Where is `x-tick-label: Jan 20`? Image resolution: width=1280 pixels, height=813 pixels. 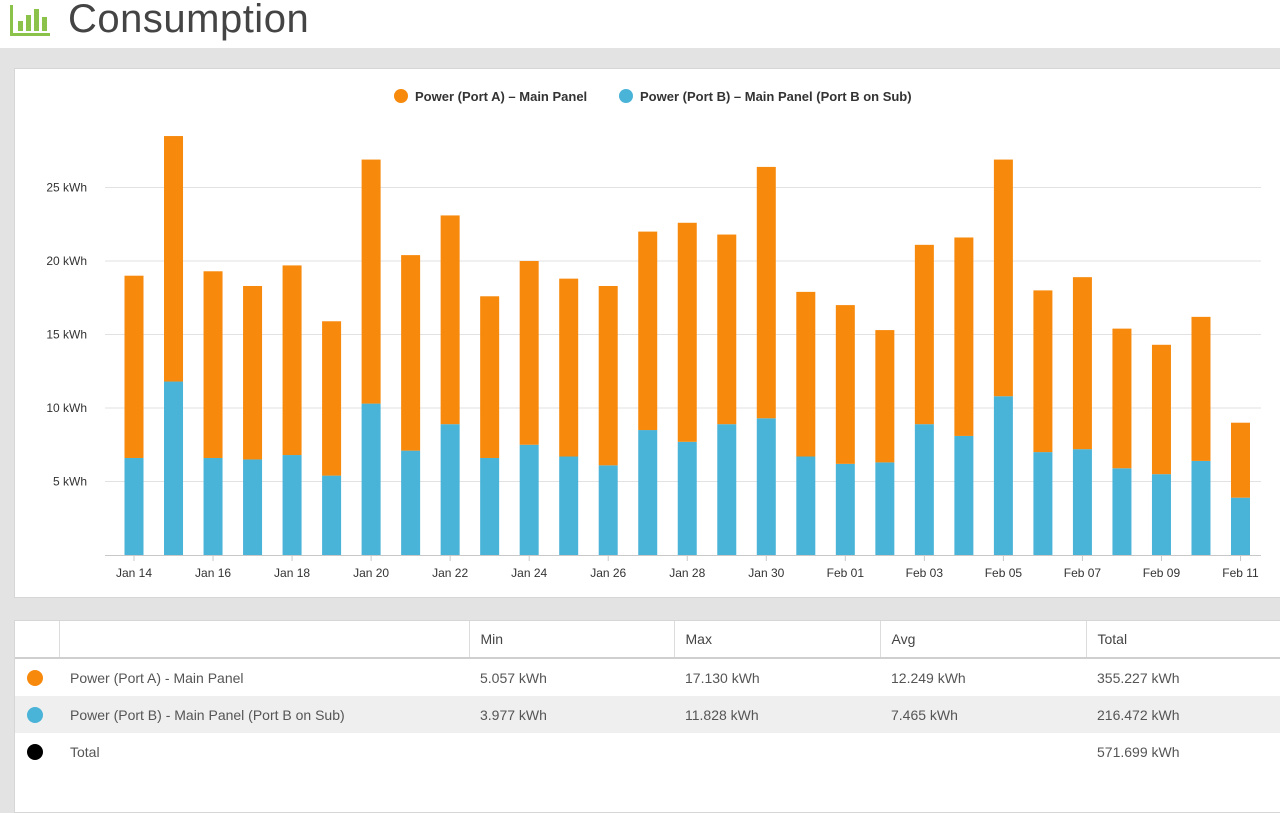
x-tick-label: Jan 20 is located at coordinates (371, 573).